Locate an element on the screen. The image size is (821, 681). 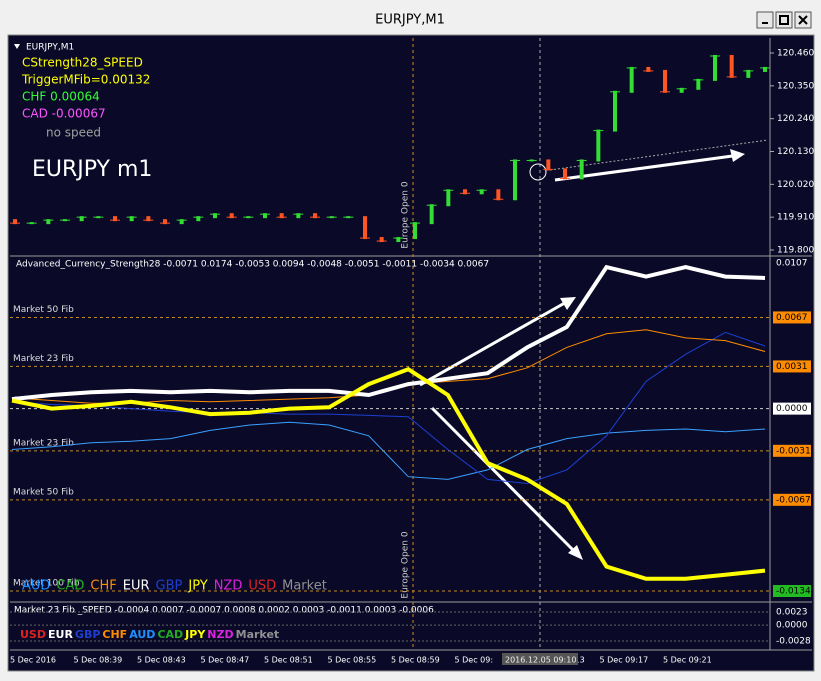
big-label: EURJPY m1 is located at coordinates (92, 169).